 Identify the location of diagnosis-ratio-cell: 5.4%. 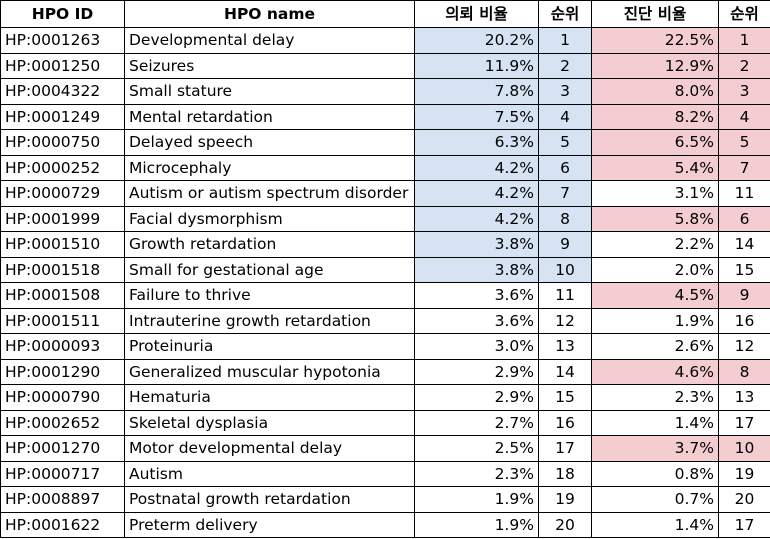
(655, 167).